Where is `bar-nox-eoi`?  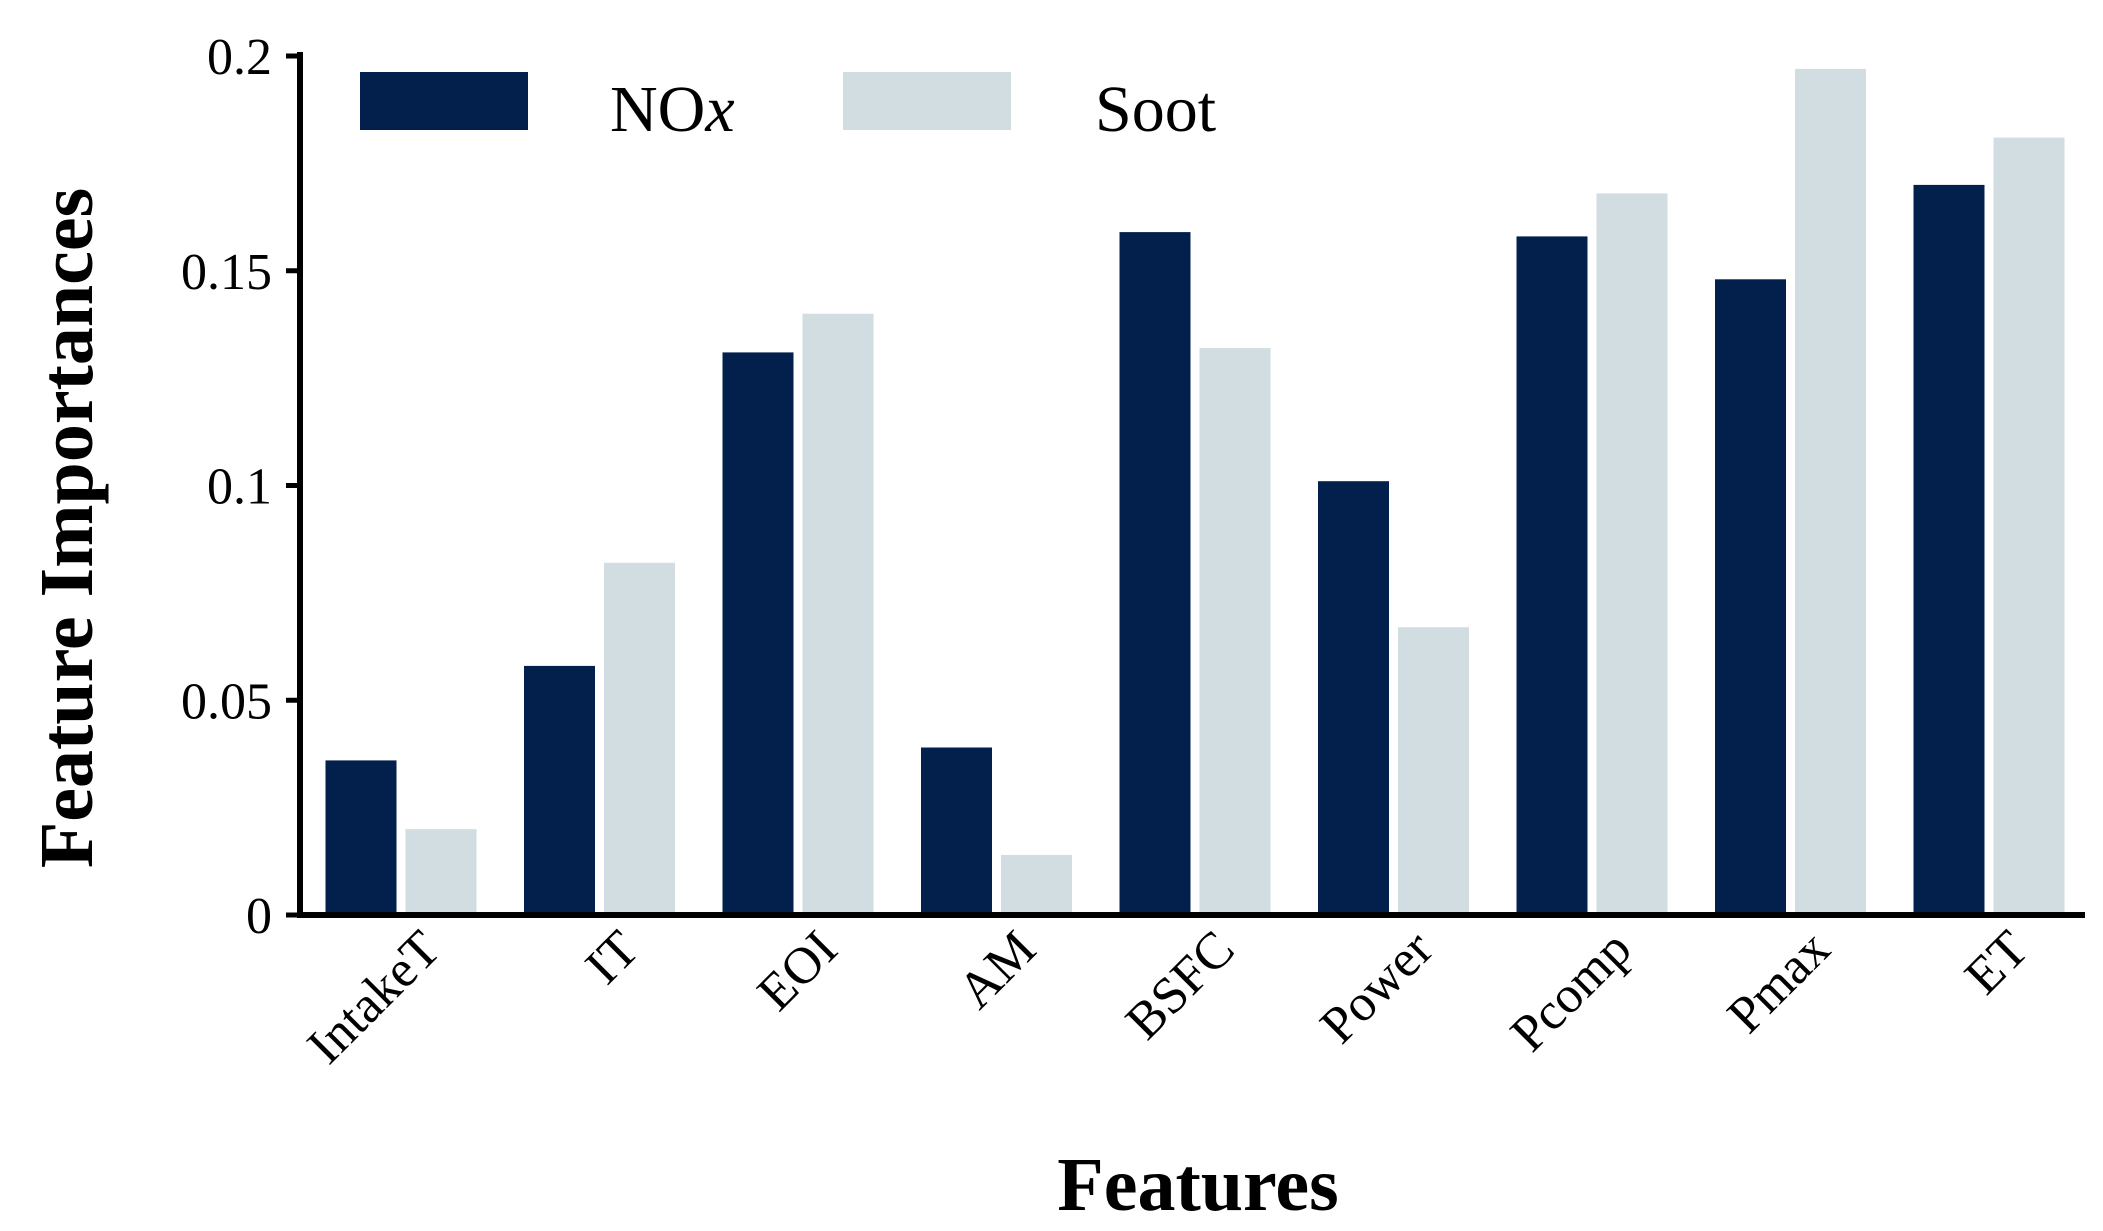 bar-nox-eoi is located at coordinates (758, 633).